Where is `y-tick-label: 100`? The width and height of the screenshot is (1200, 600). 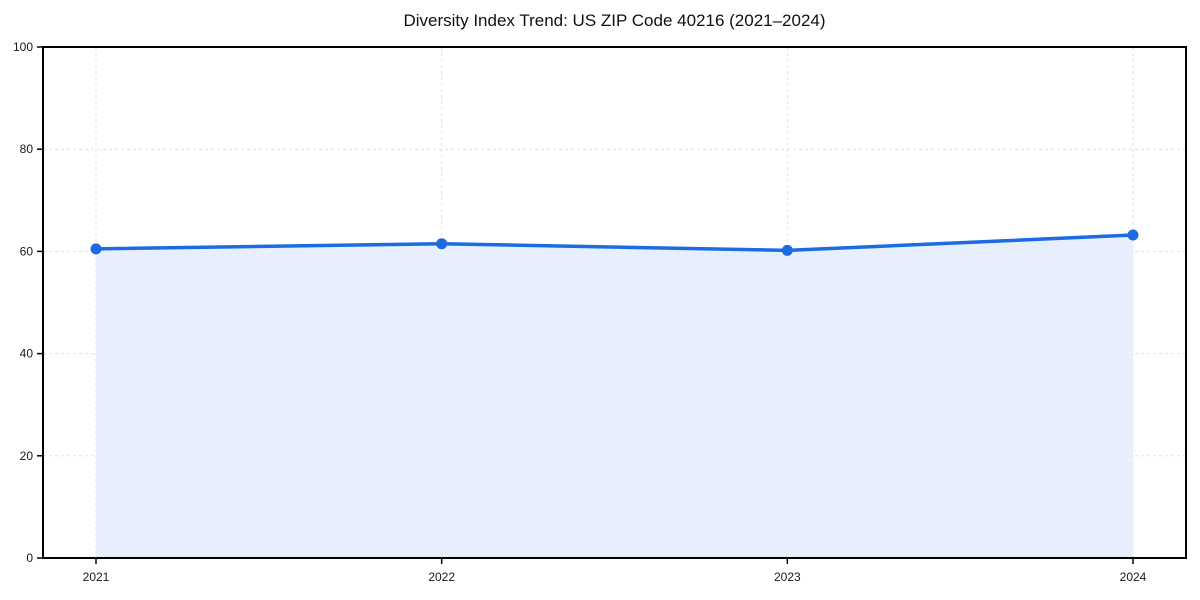
y-tick-label: 100 is located at coordinates (23, 47).